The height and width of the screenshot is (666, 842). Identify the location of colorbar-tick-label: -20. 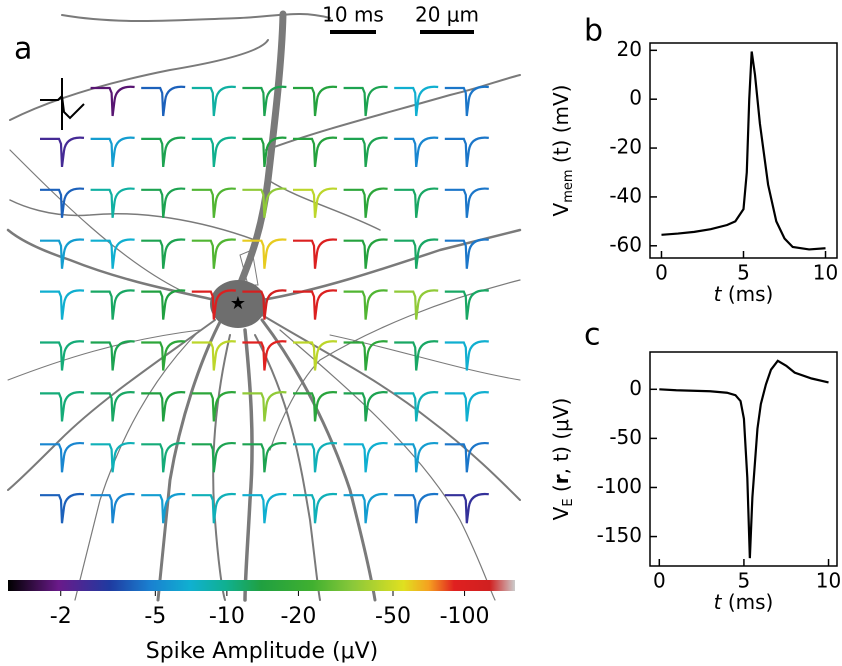
(298, 616).